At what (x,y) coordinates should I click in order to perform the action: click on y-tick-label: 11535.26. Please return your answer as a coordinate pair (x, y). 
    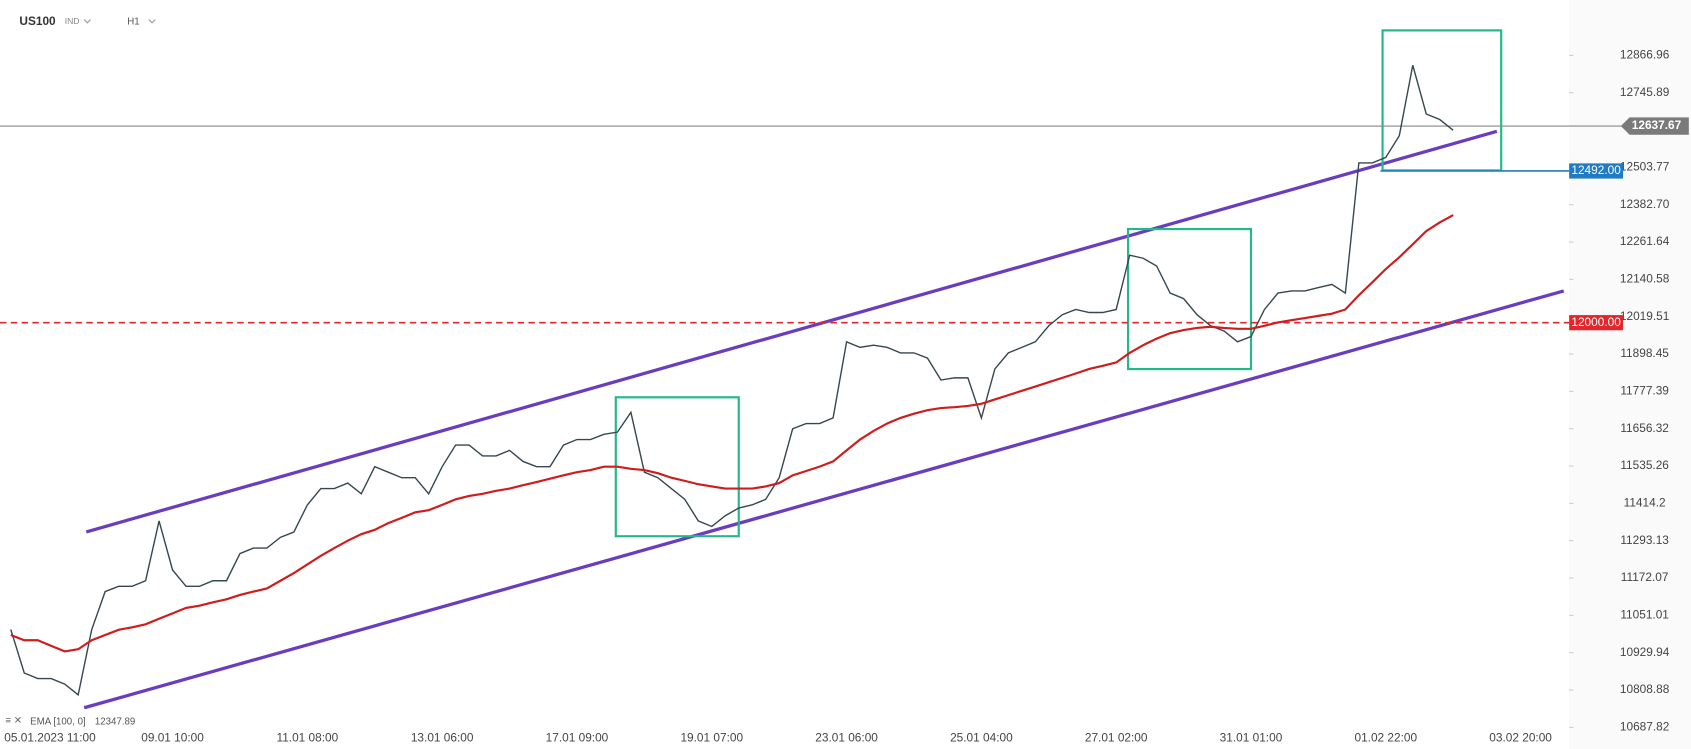
    Looking at the image, I should click on (1644, 465).